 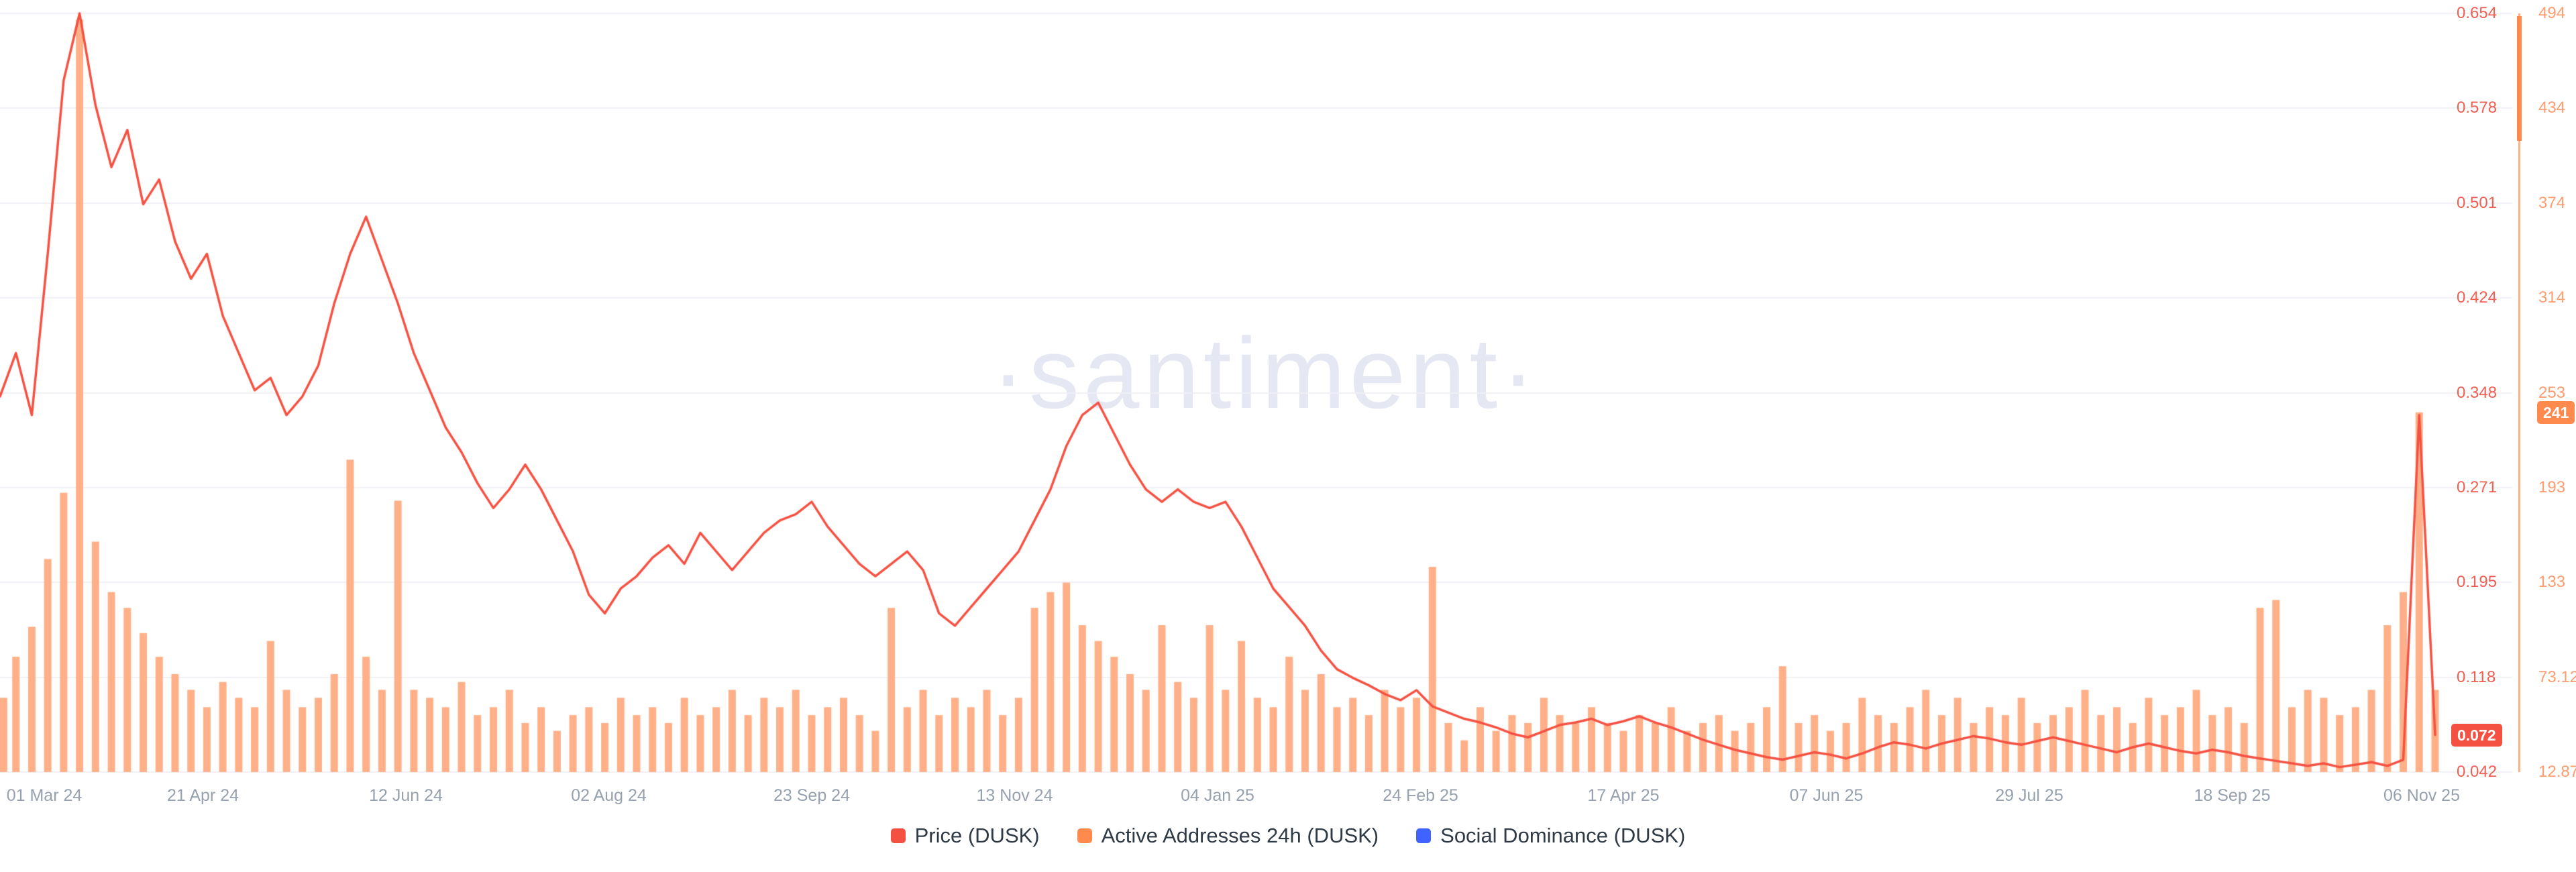 I want to click on price-tick-label: 0.654, so click(x=2477, y=13).